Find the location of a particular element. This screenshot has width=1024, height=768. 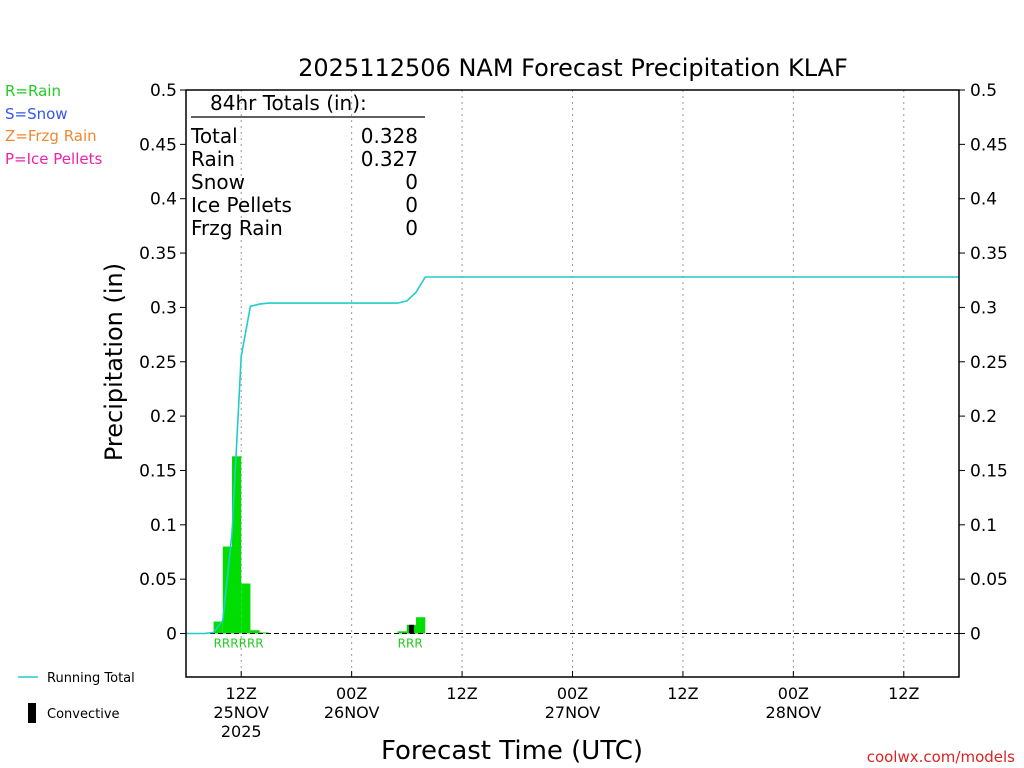

y-axis-right: 0 0.05 0.1 0.15 0.2 0.25 0.3 0.35 0.4 0.45 0.5 is located at coordinates (983, 363).